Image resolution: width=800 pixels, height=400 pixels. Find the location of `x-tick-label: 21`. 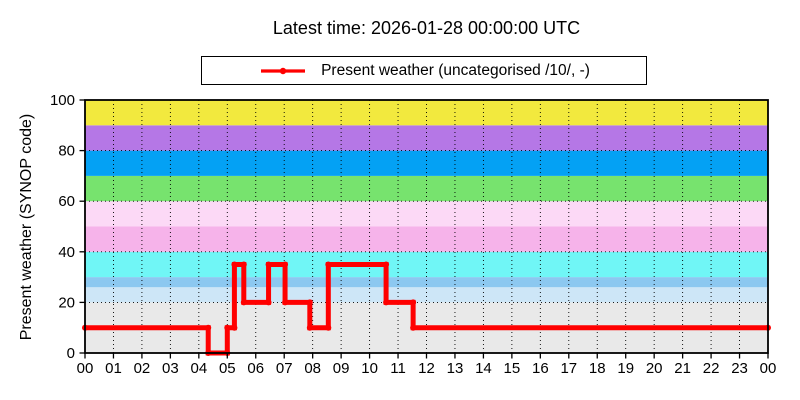

x-tick-label: 21 is located at coordinates (682, 368).